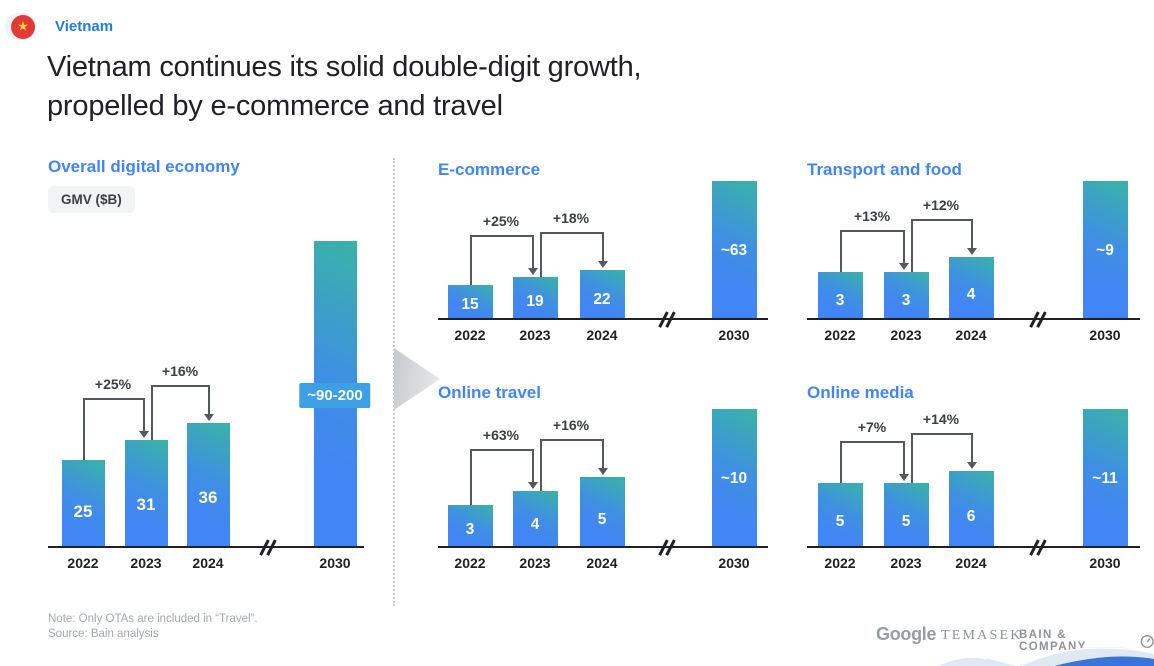  Describe the element at coordinates (884, 169) in the screenshot. I see `chart-title-transport: Transport and food` at that location.